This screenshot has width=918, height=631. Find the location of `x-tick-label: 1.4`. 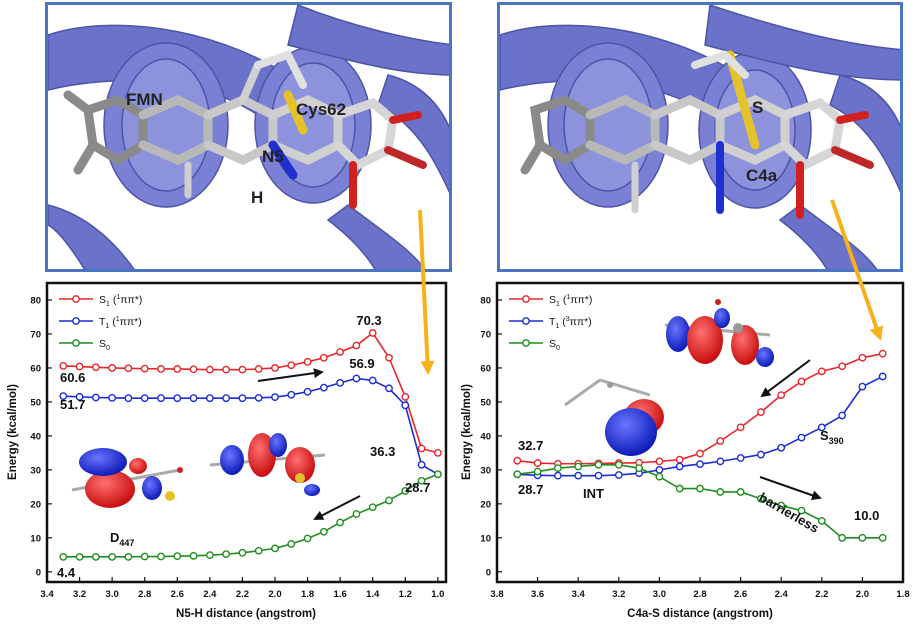

x-tick-label: 1.4 is located at coordinates (373, 594).